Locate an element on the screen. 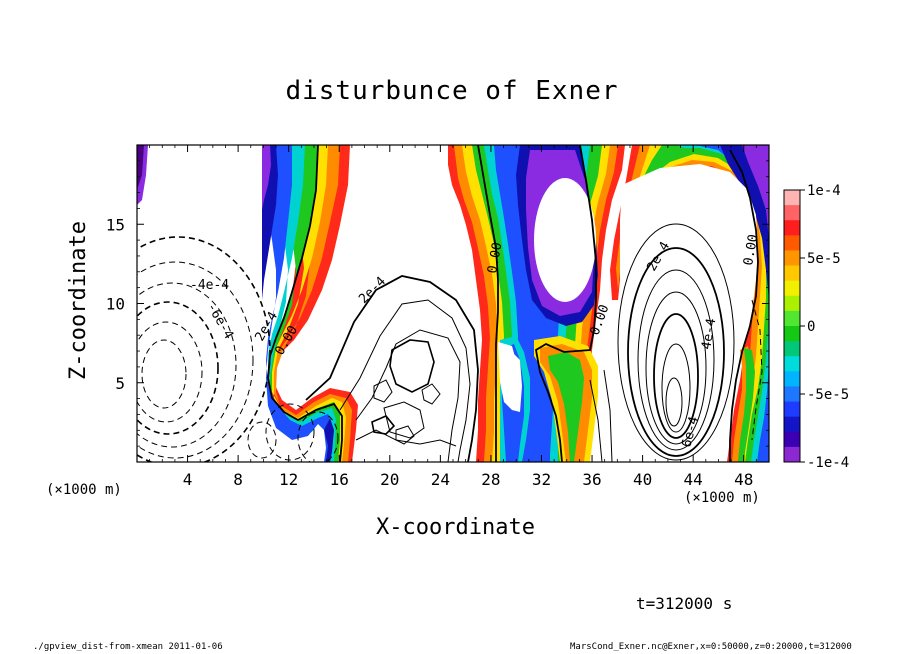 The width and height of the screenshot is (904, 654). x-tick-label: 12 is located at coordinates (288, 479).